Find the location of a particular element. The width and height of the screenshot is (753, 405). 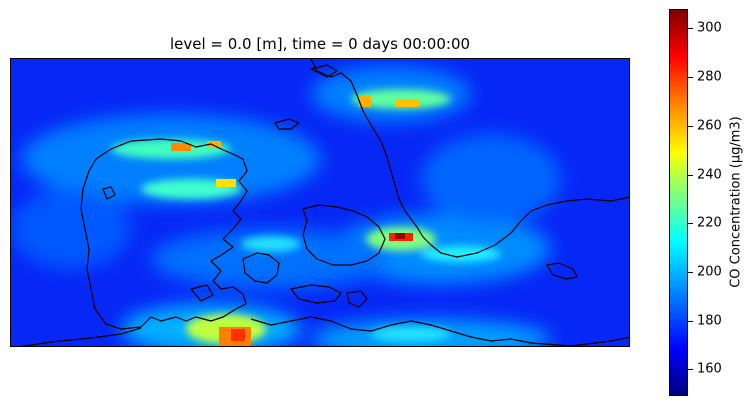

colorbar is located at coordinates (678, 202).